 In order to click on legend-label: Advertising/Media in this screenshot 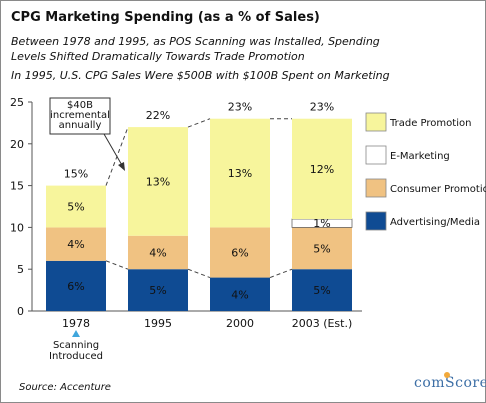, I will do `click(435, 222)`.